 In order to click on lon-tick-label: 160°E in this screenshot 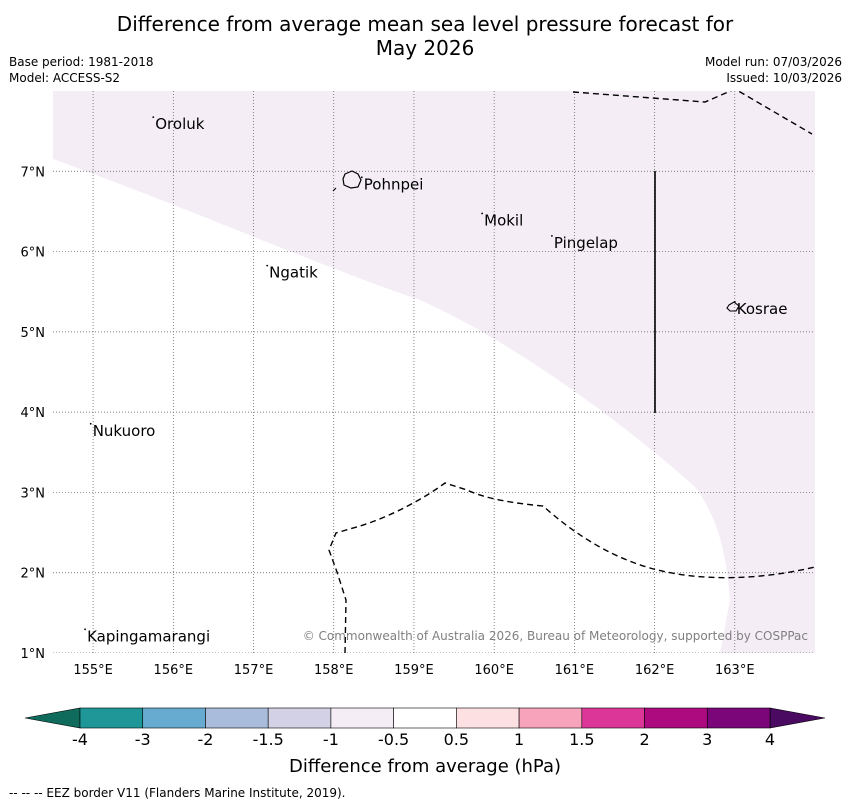, I will do `click(494, 670)`.